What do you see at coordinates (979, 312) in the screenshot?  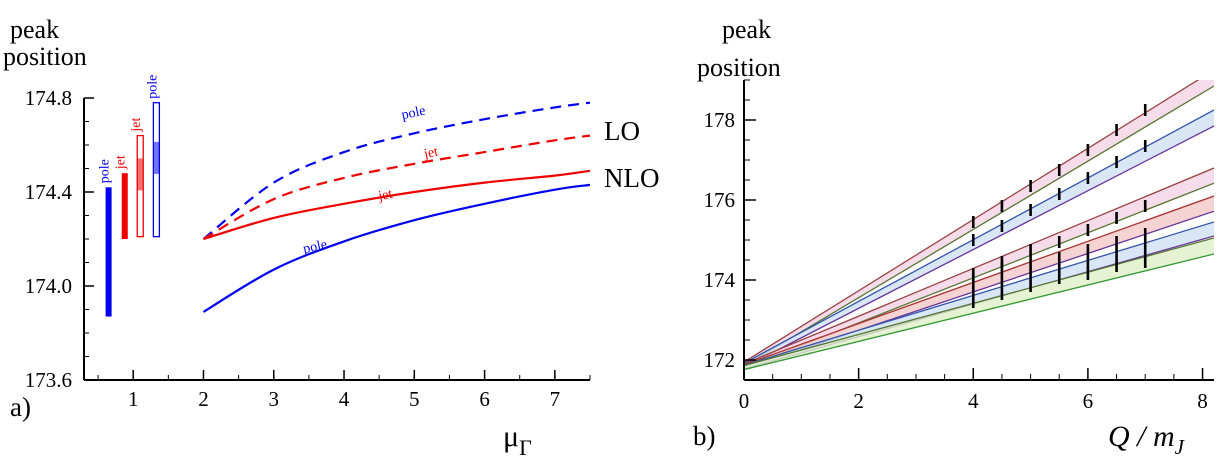 I see `band-lower-edge` at bounding box center [979, 312].